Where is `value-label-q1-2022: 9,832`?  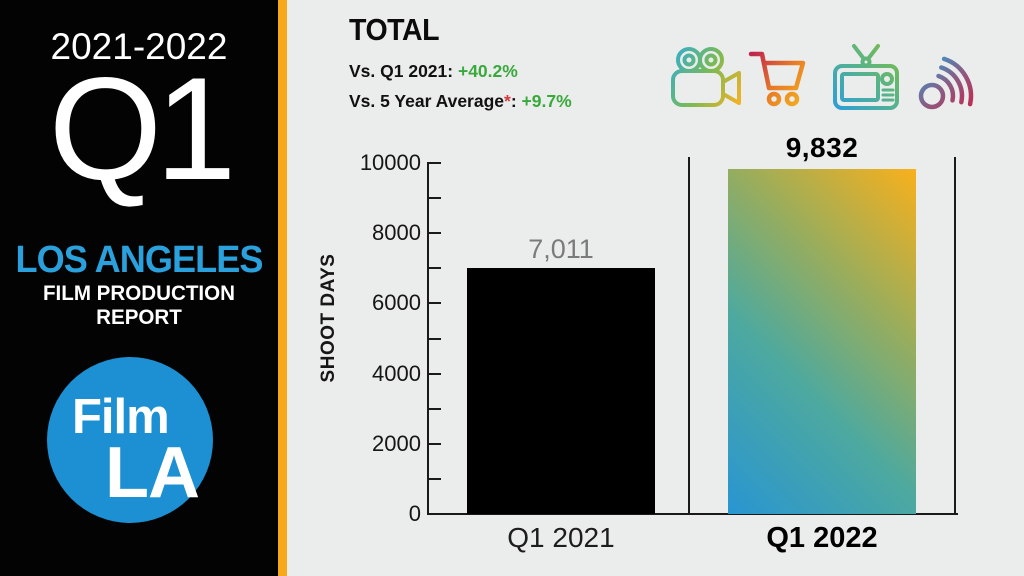 value-label-q1-2022: 9,832 is located at coordinates (822, 147).